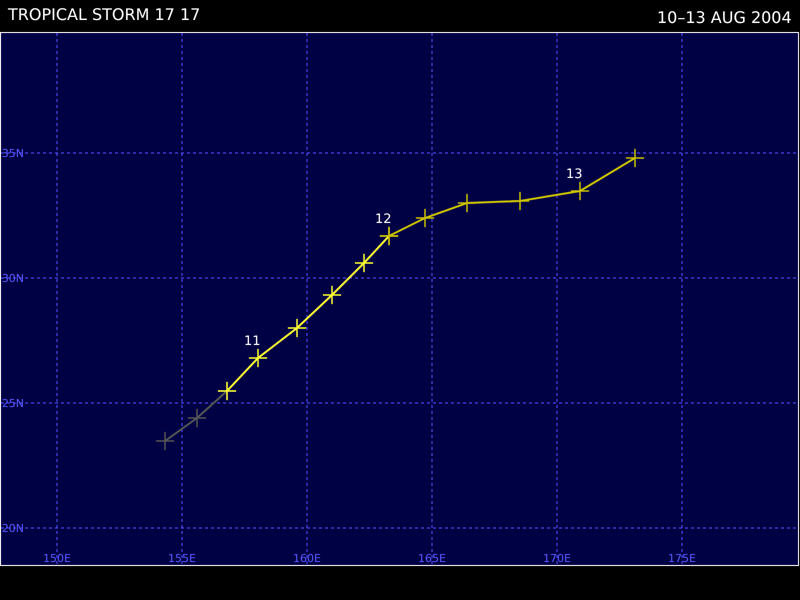 Image resolution: width=800 pixels, height=600 pixels. I want to click on x-tick-label: 160E, so click(307, 558).